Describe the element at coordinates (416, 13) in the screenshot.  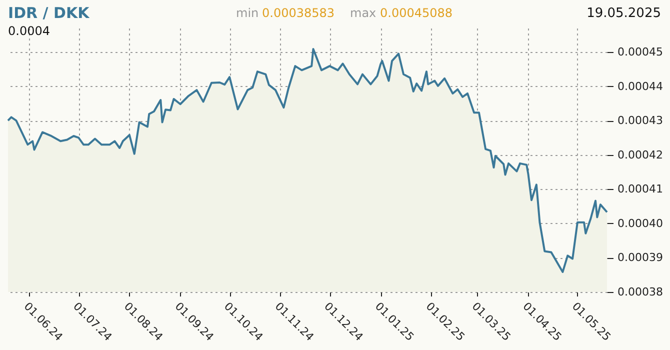
I see `text: 0.00045088` at that location.